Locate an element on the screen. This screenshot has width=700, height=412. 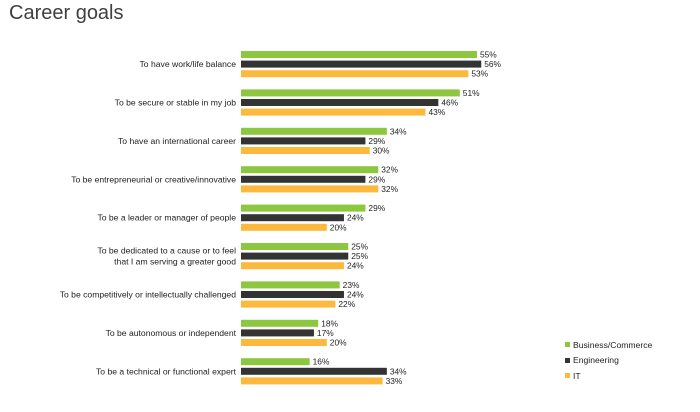
data-label: 33% is located at coordinates (394, 381).